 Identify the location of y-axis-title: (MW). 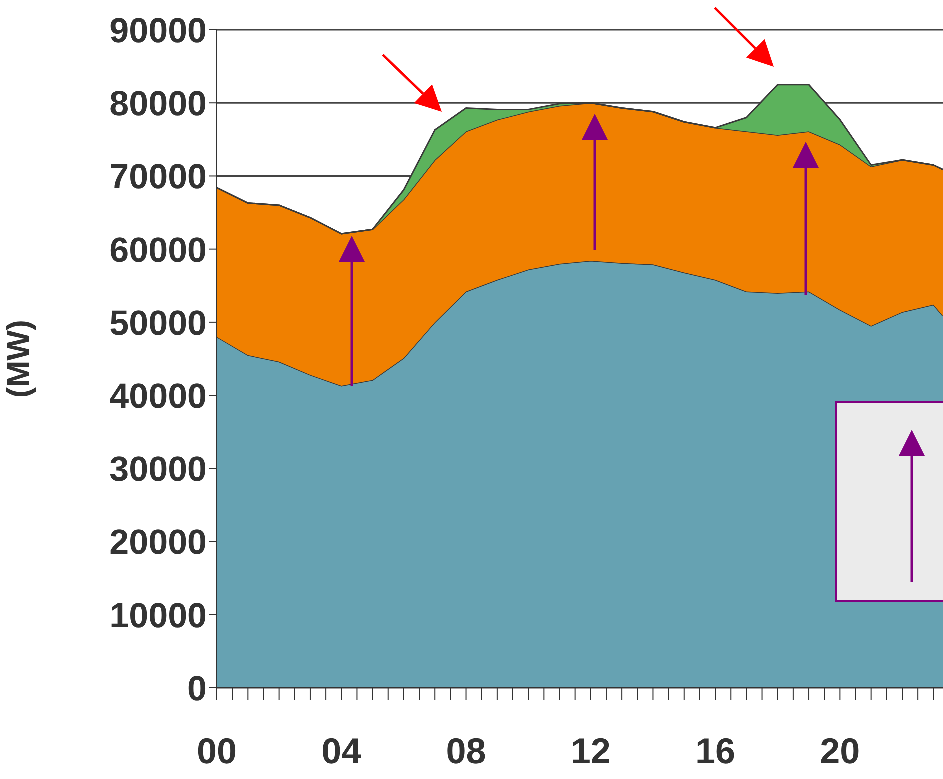
(18, 359).